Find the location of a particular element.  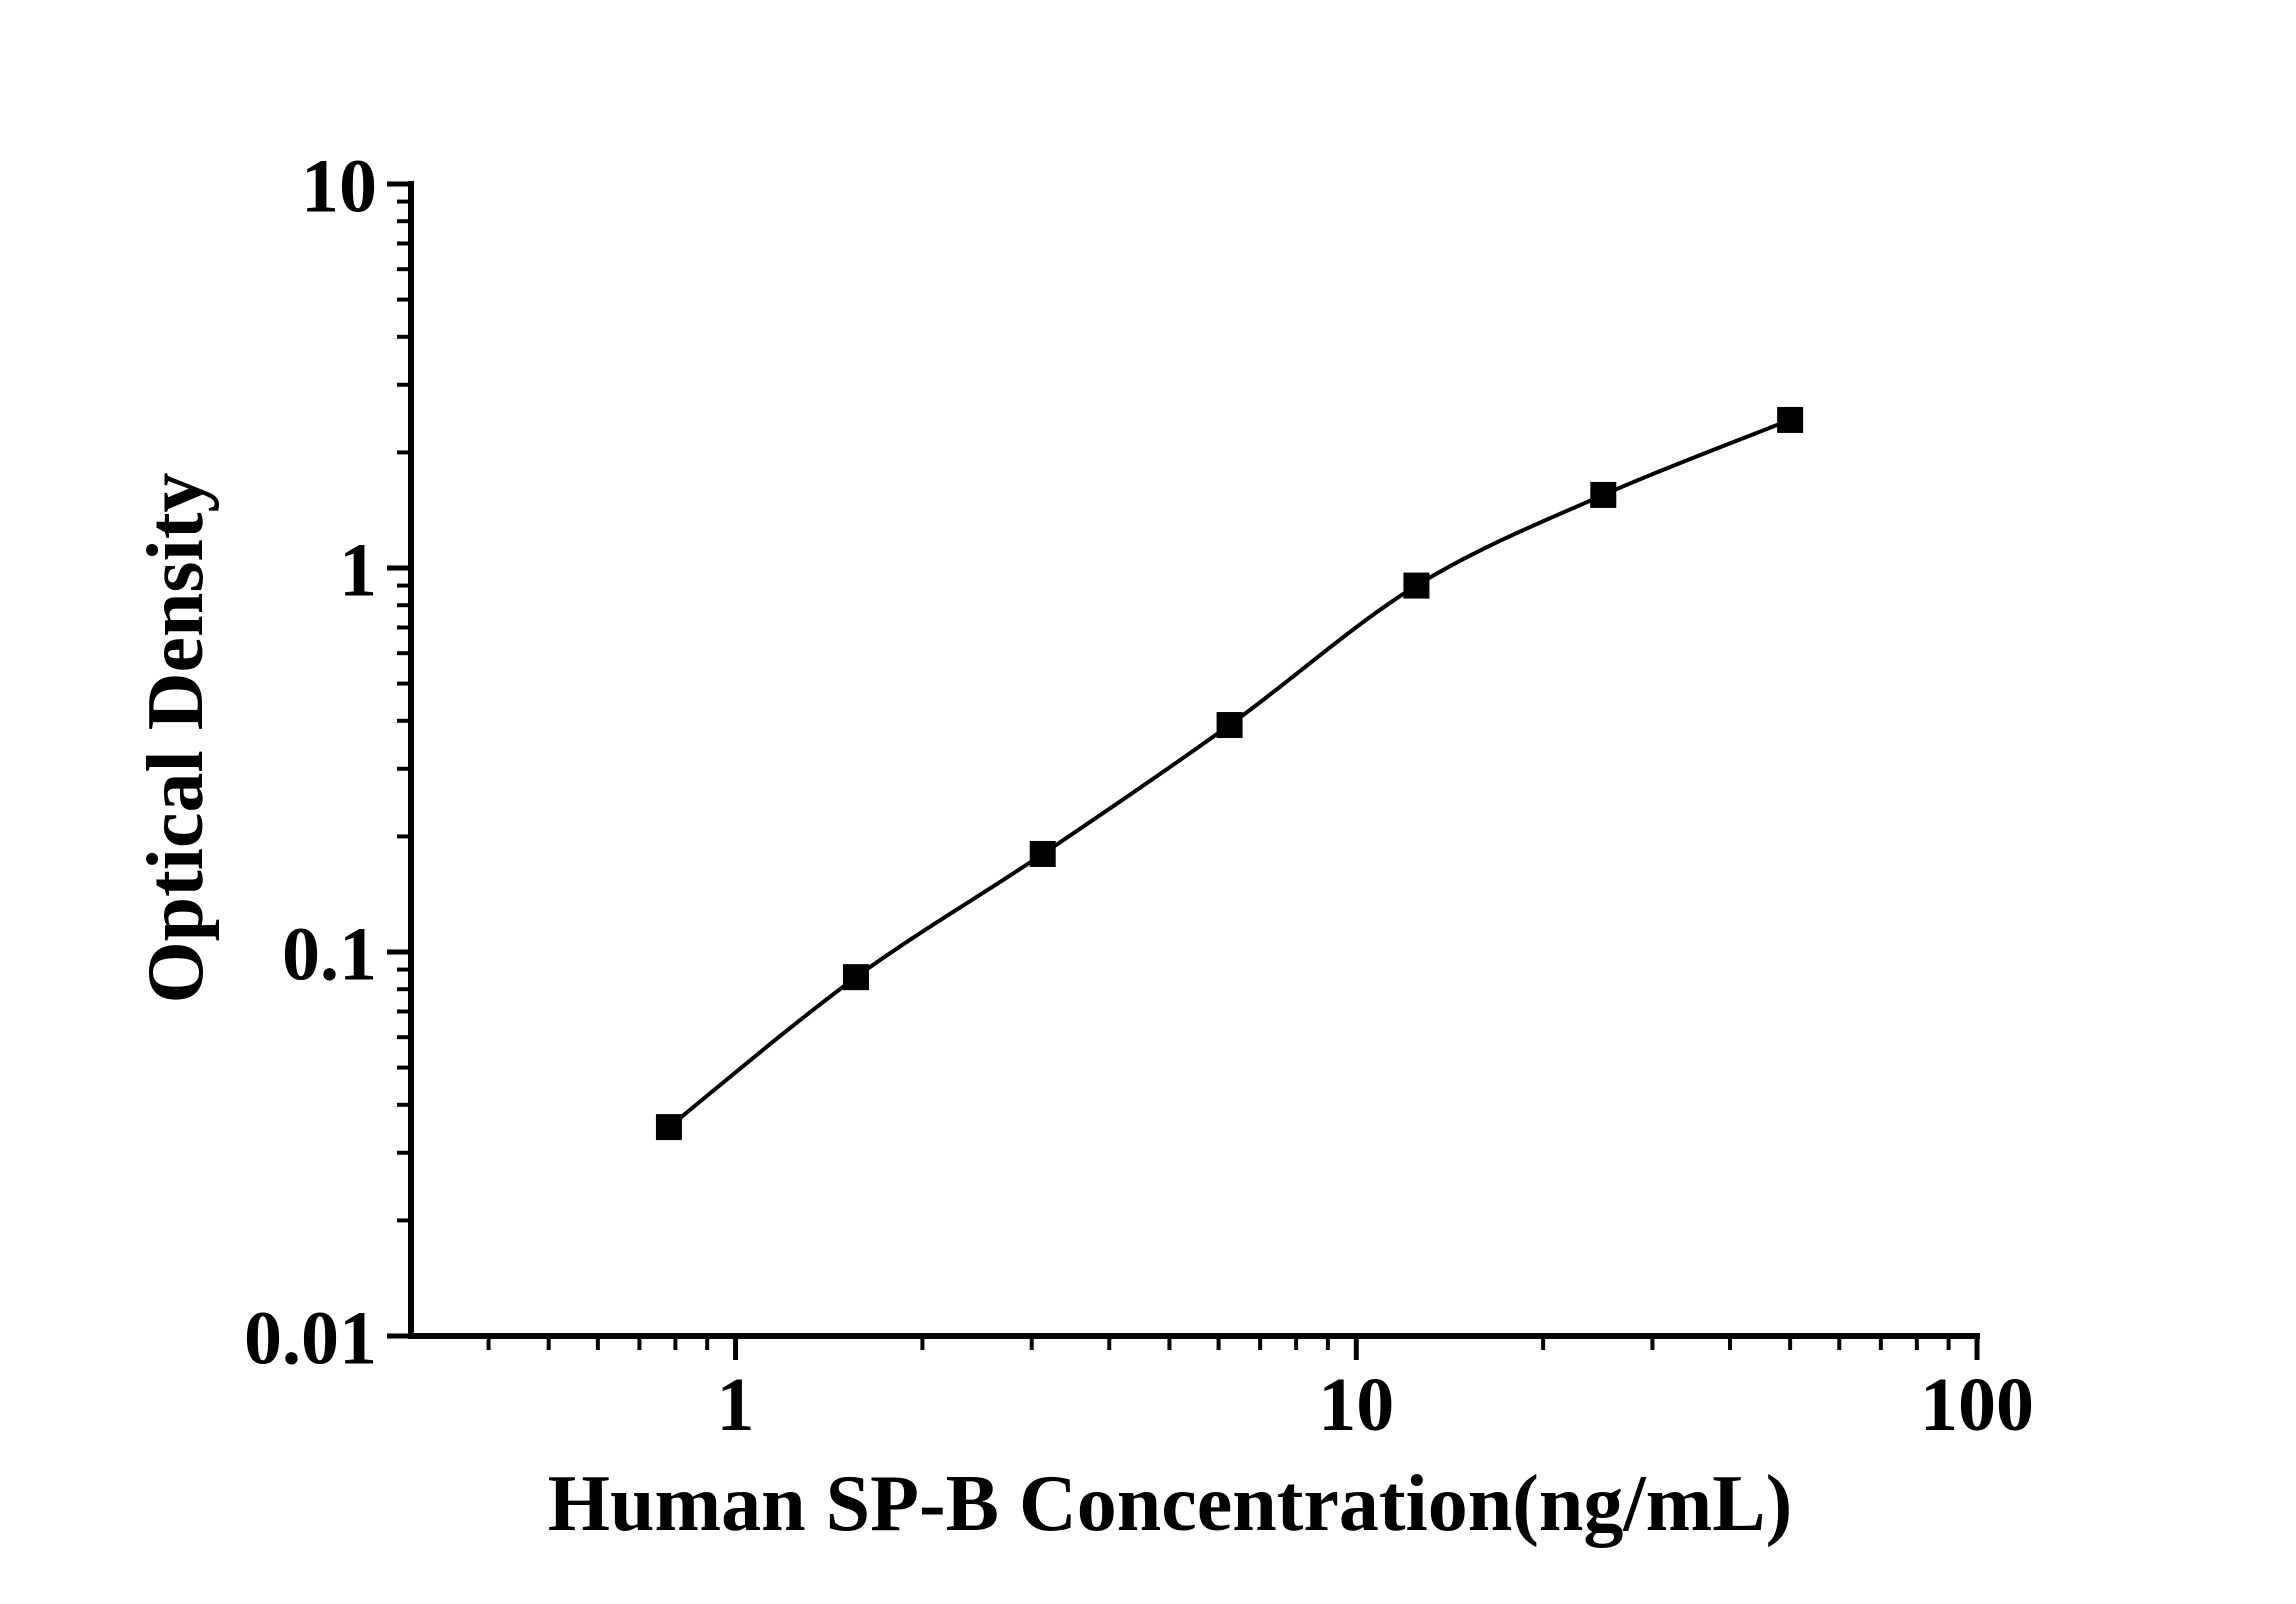

x-tick-label: 1 is located at coordinates (736, 1405).